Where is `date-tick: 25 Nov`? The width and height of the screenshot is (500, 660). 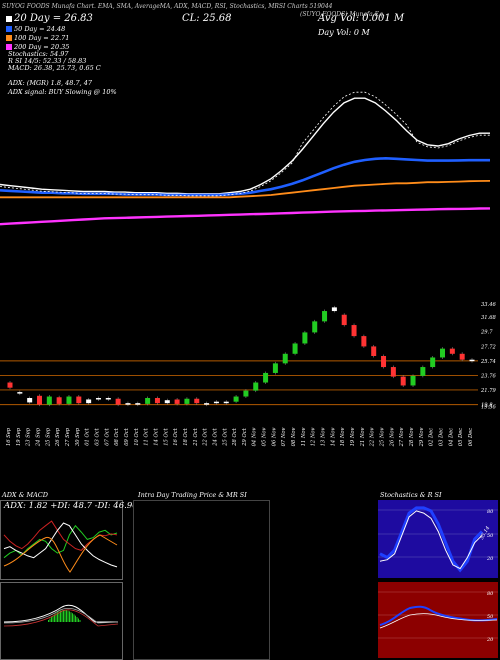 date-tick: 25 Nov is located at coordinates (383, 438).